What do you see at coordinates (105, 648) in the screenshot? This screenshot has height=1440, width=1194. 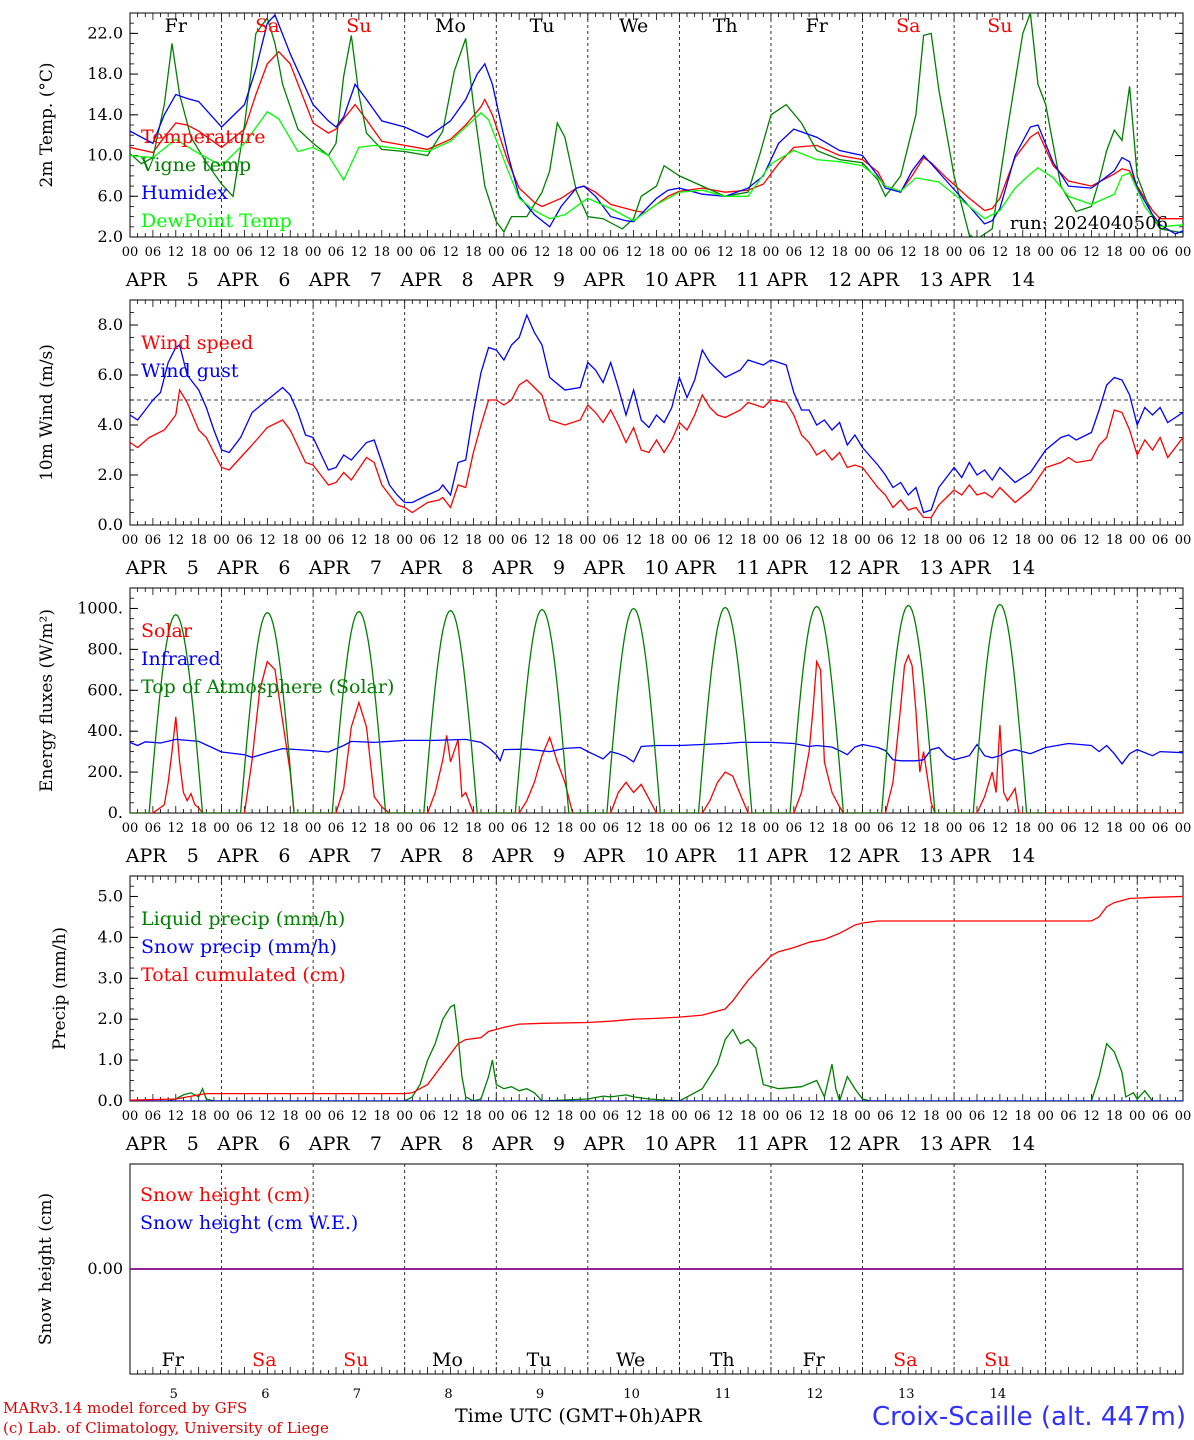 I see `y-tick-label: 800.` at bounding box center [105, 648].